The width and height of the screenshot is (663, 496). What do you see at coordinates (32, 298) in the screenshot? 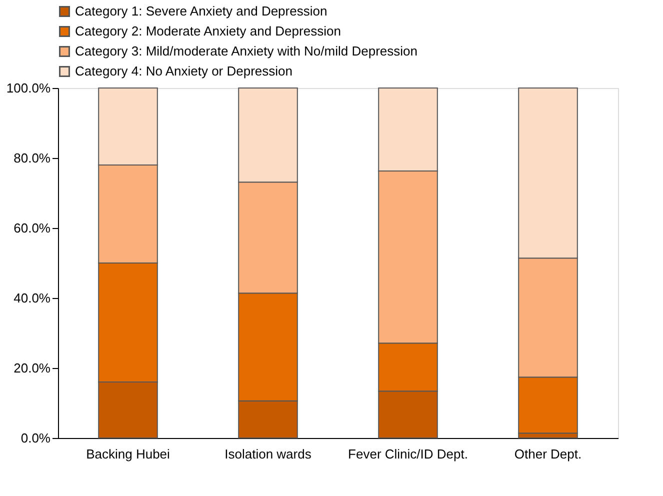
I see `y-tick-label: 40.0%` at bounding box center [32, 298].